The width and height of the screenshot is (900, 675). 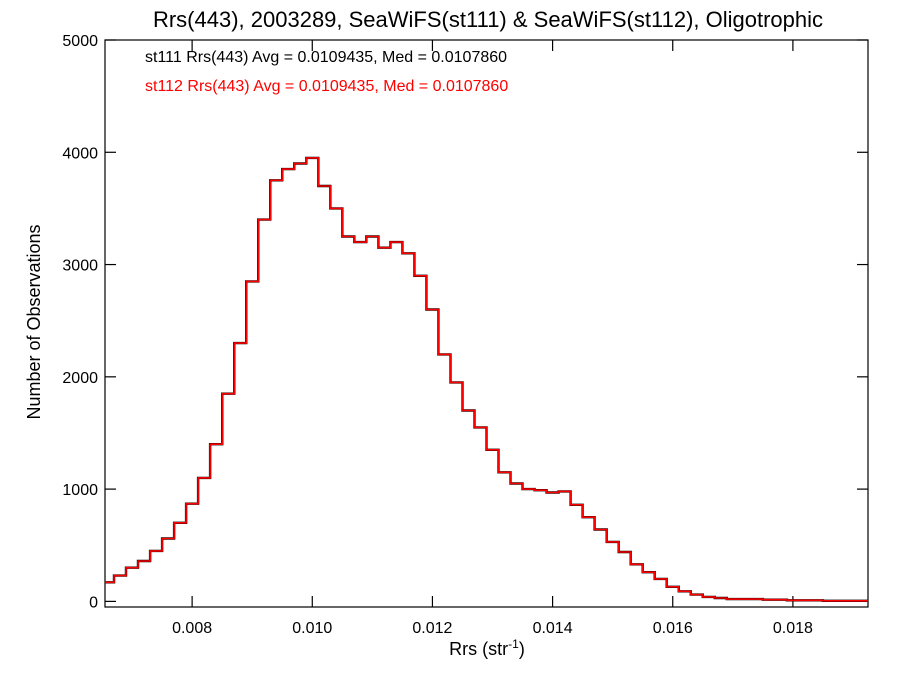 I want to click on y-tick-label: 3000, so click(x=80, y=266).